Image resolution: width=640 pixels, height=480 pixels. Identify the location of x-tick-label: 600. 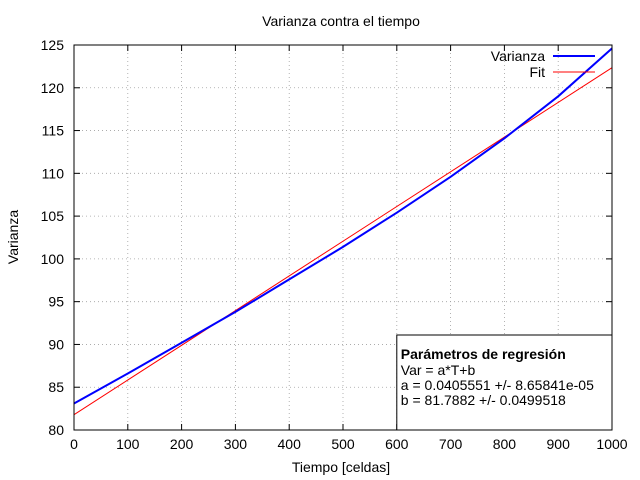
(397, 444).